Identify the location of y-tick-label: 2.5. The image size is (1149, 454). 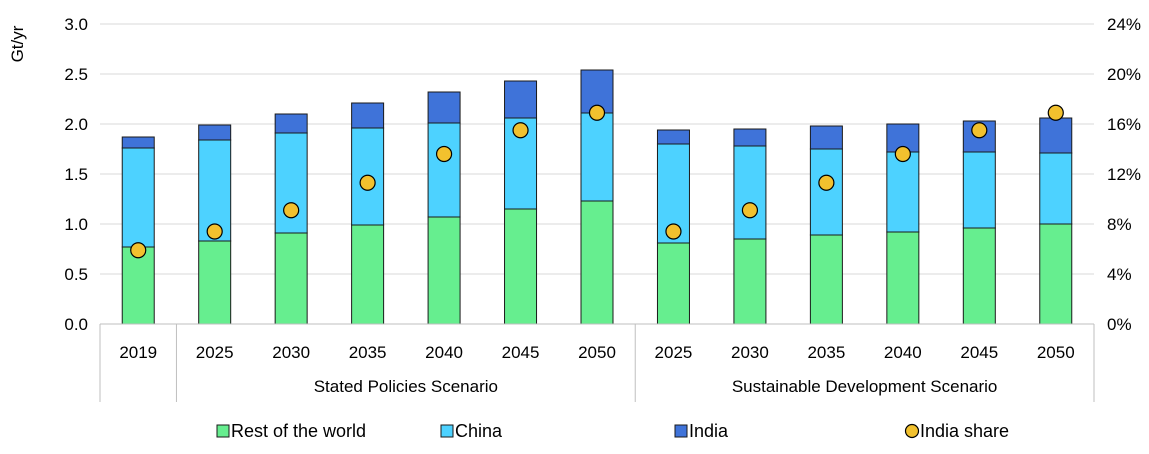
(76, 74).